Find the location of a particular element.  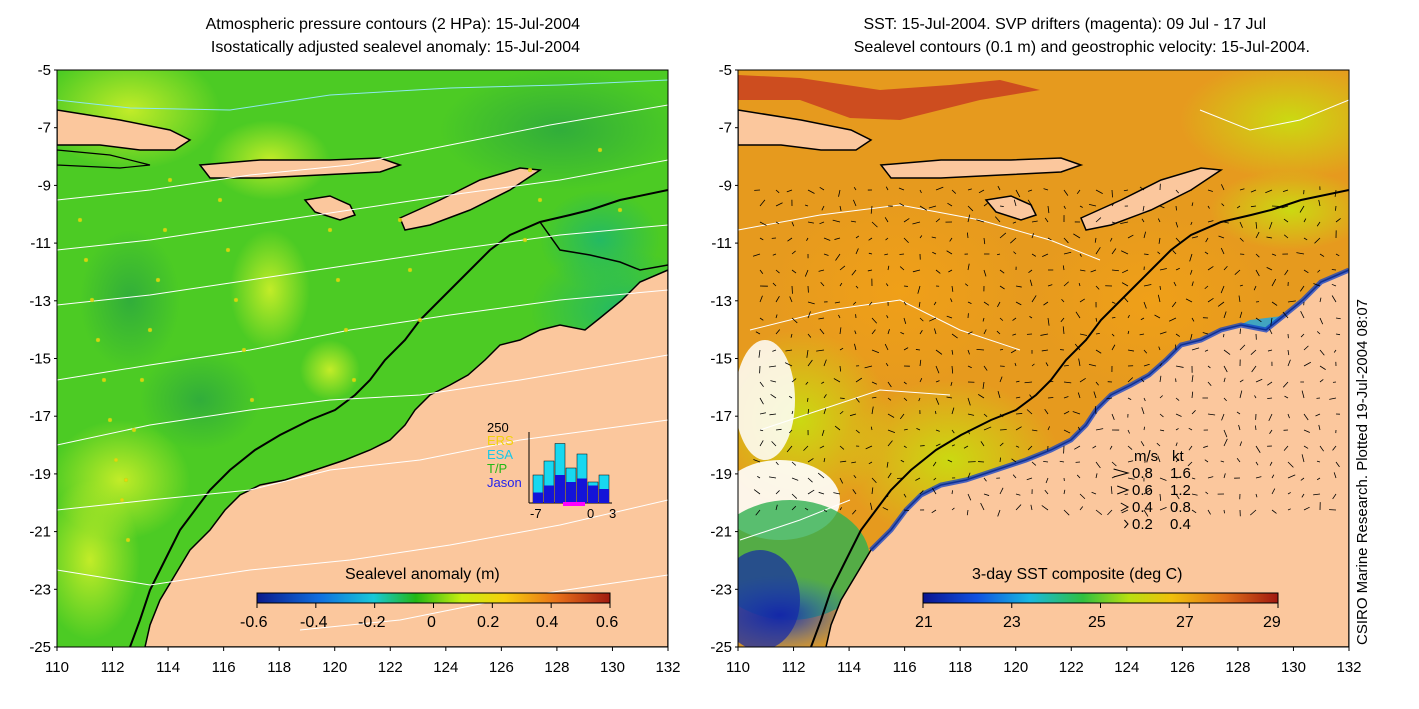

right-colorbar-tick-labels: 21 23 25 27 29 is located at coordinates (1105, 625).